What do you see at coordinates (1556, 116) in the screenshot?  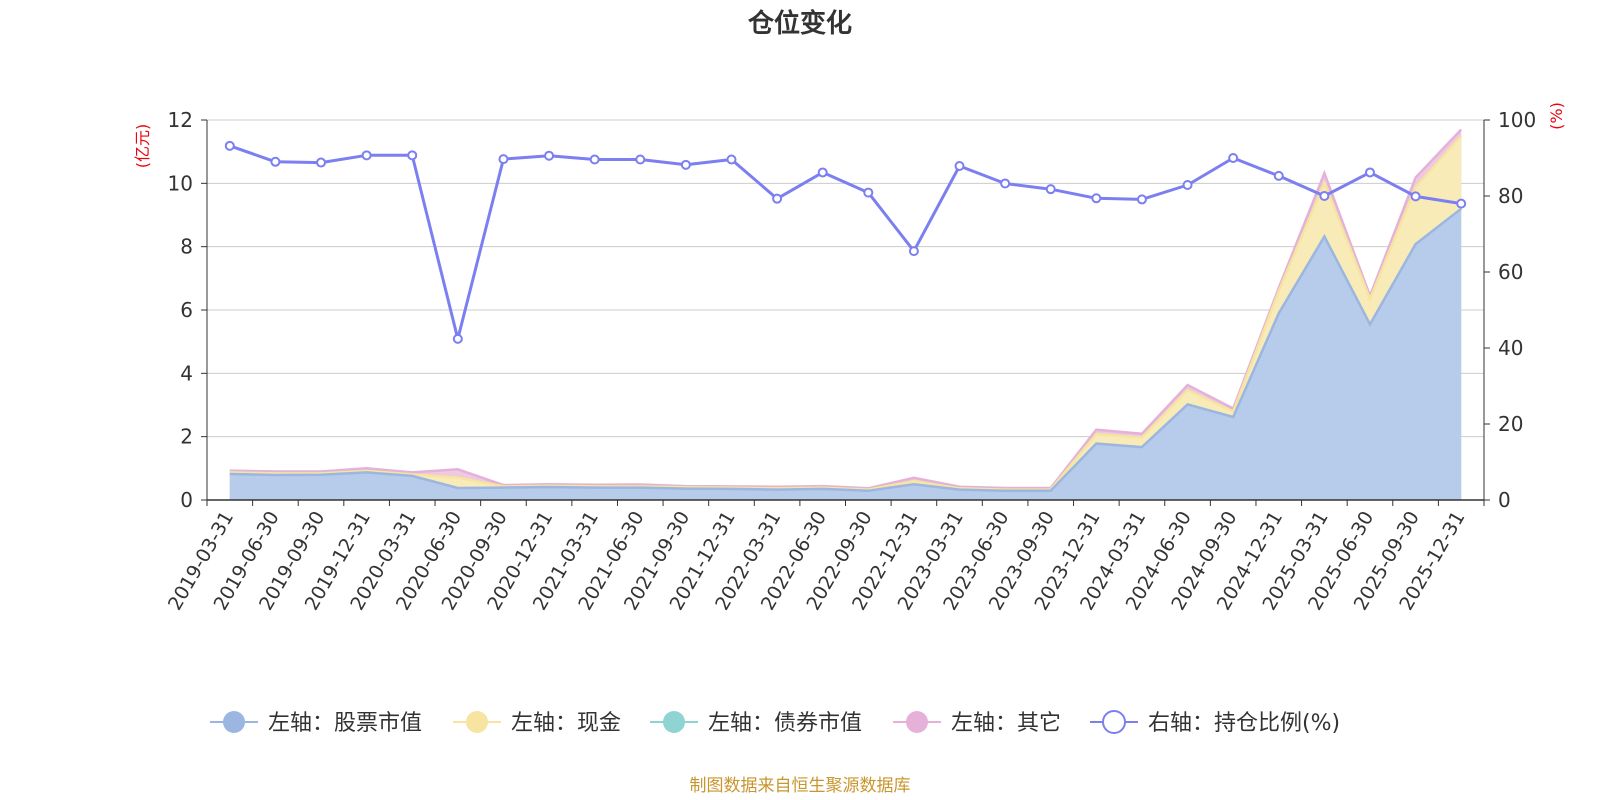 I see `right-axis-unit: (%)` at bounding box center [1556, 116].